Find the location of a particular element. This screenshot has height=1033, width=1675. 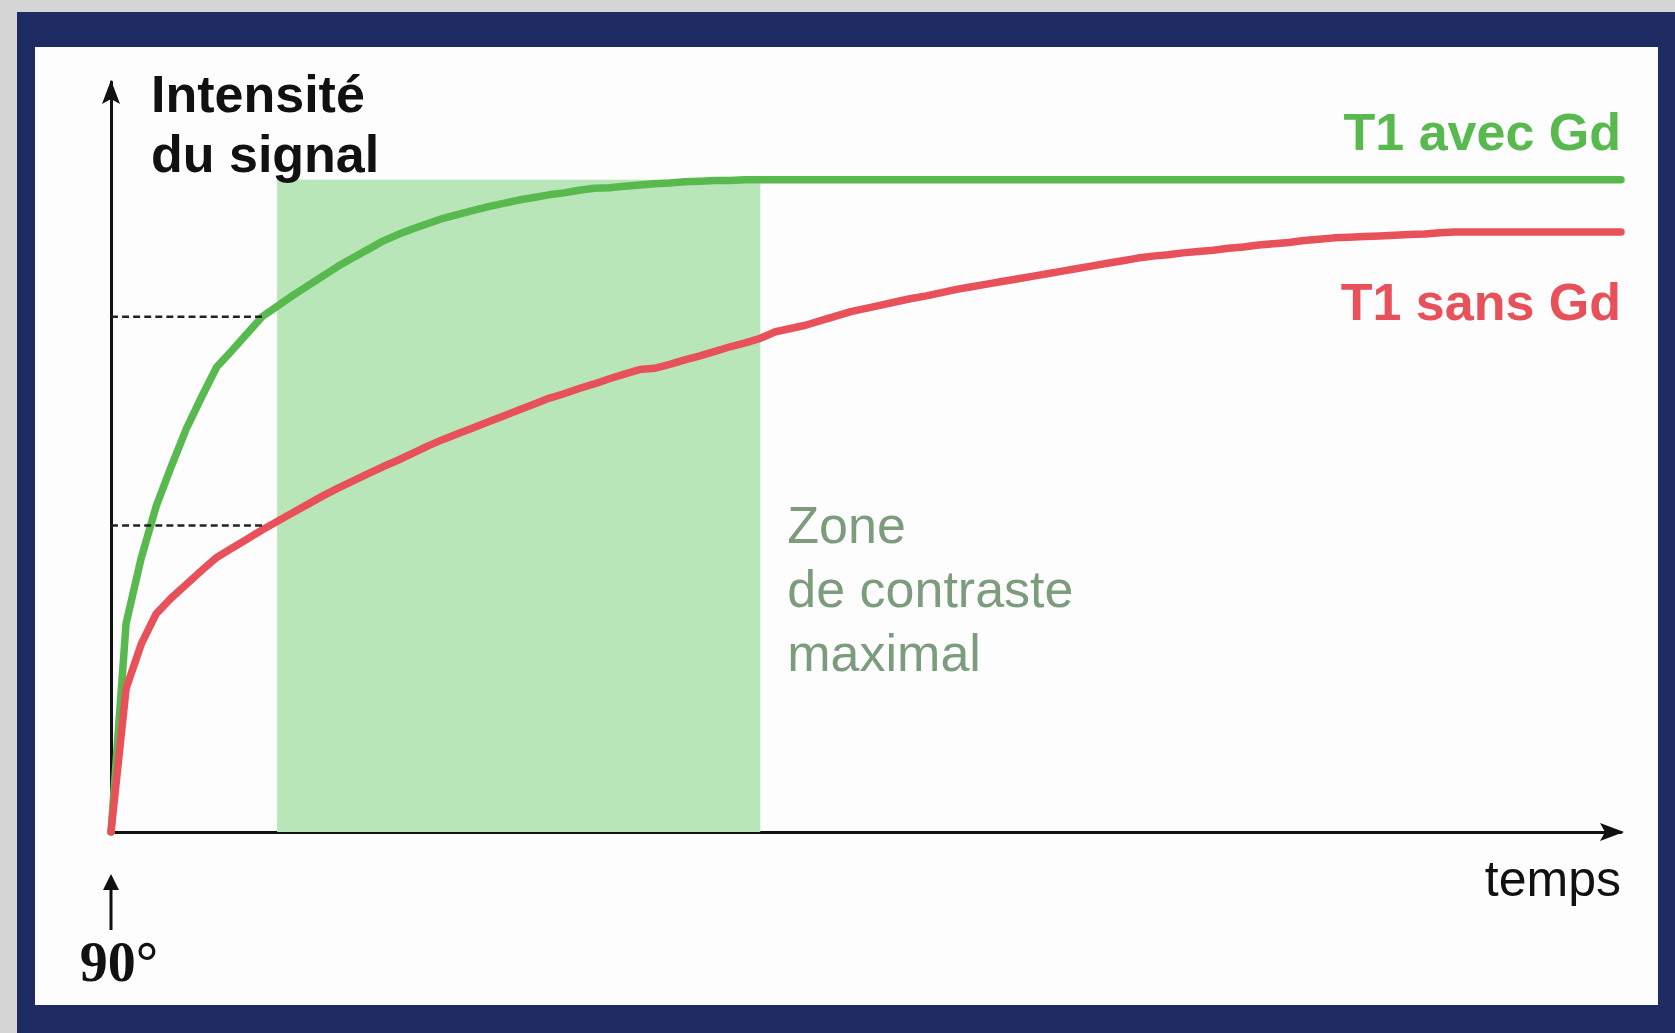

series-label: T1 sans Gd is located at coordinates (1480, 302).